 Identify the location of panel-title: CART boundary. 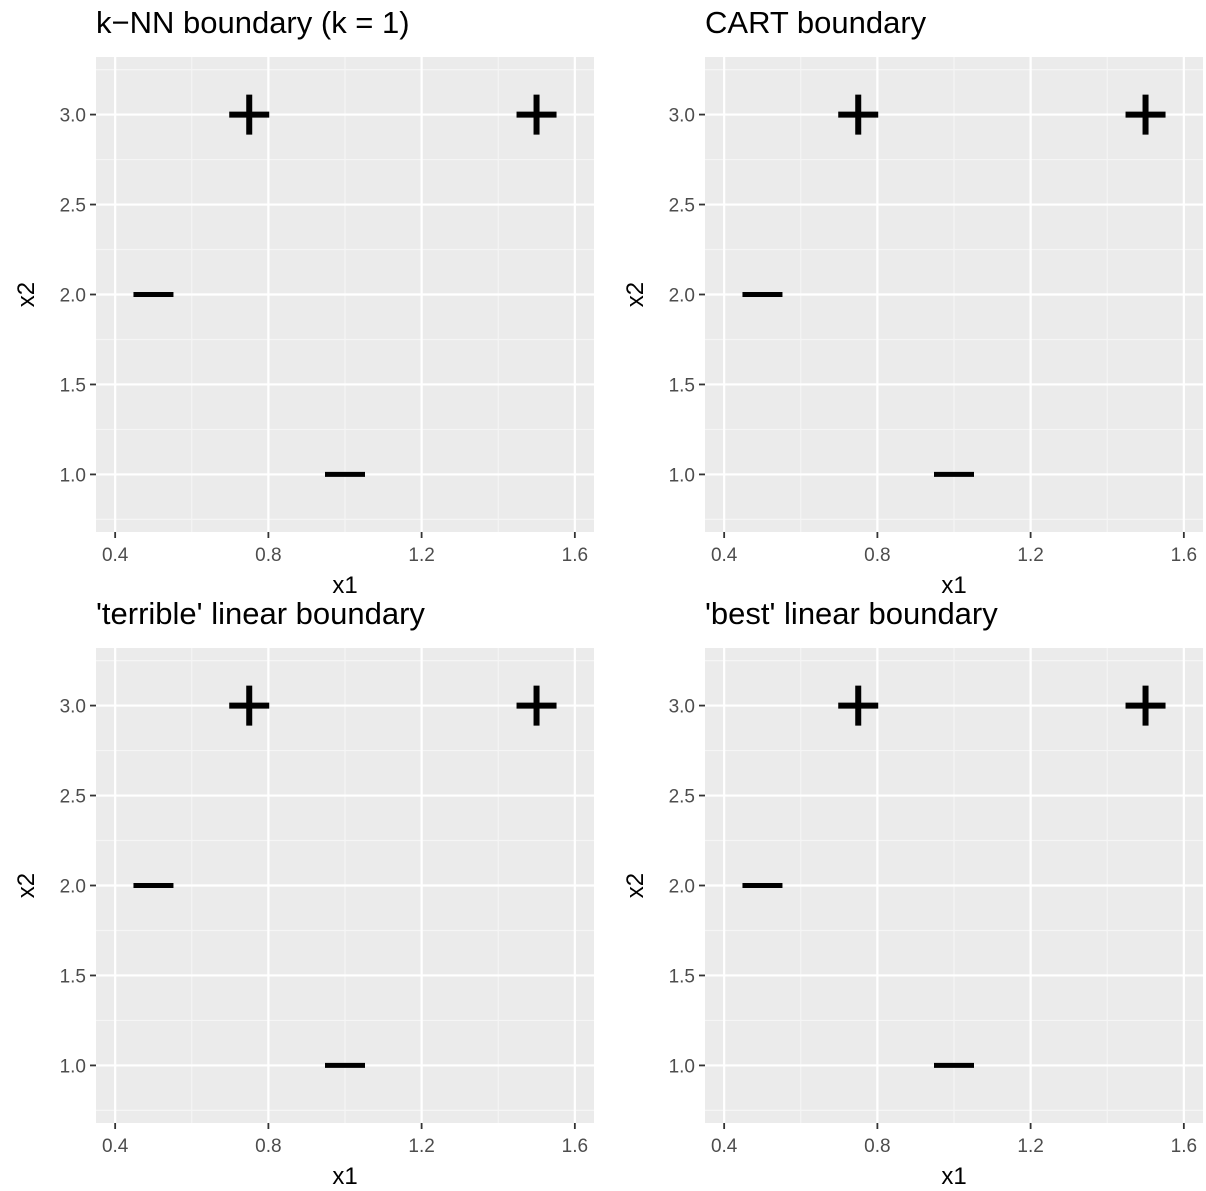
(816, 22).